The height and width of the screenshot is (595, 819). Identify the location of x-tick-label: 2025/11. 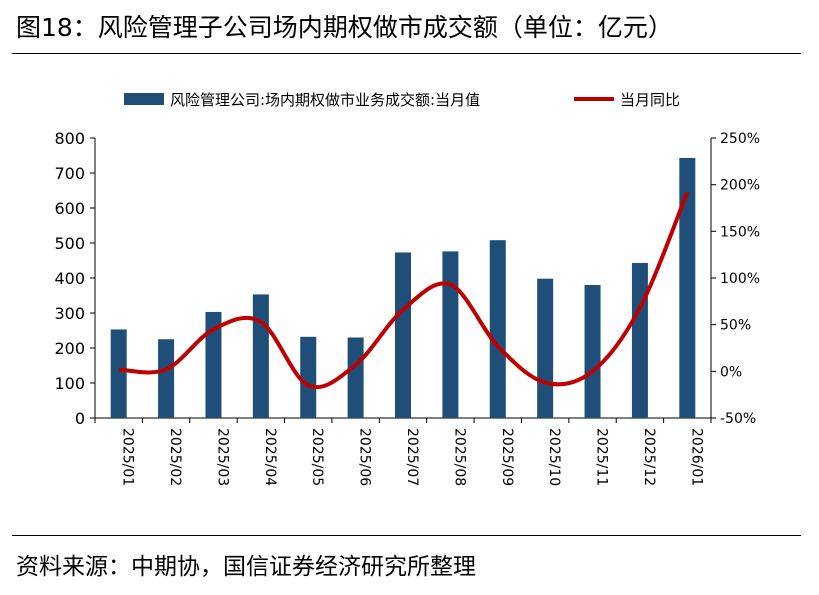
(602, 457).